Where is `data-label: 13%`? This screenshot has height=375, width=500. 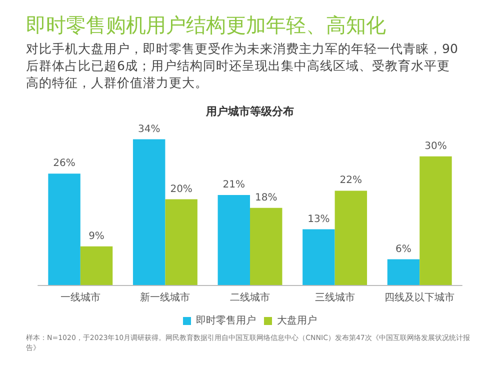 data-label: 13% is located at coordinates (319, 219).